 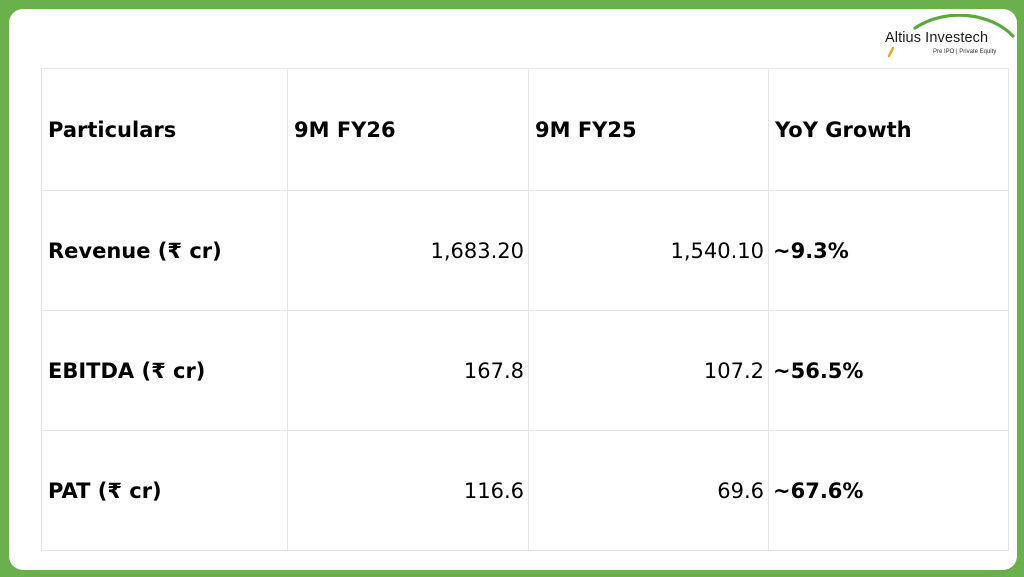 I want to click on cell-9m-fy26: 116.6, so click(x=408, y=490).